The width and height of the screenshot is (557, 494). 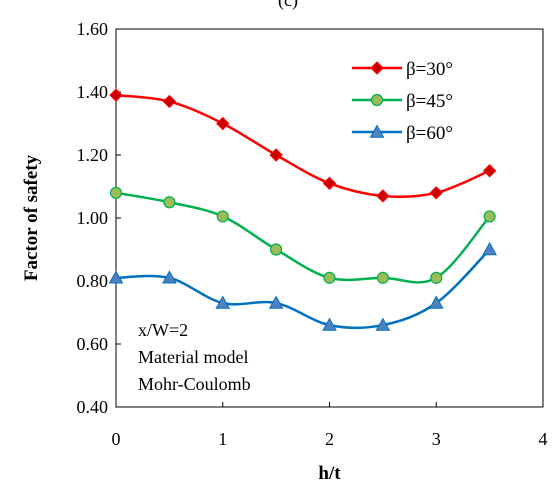 What do you see at coordinates (303, 289) in the screenshot?
I see `series-line` at bounding box center [303, 289].